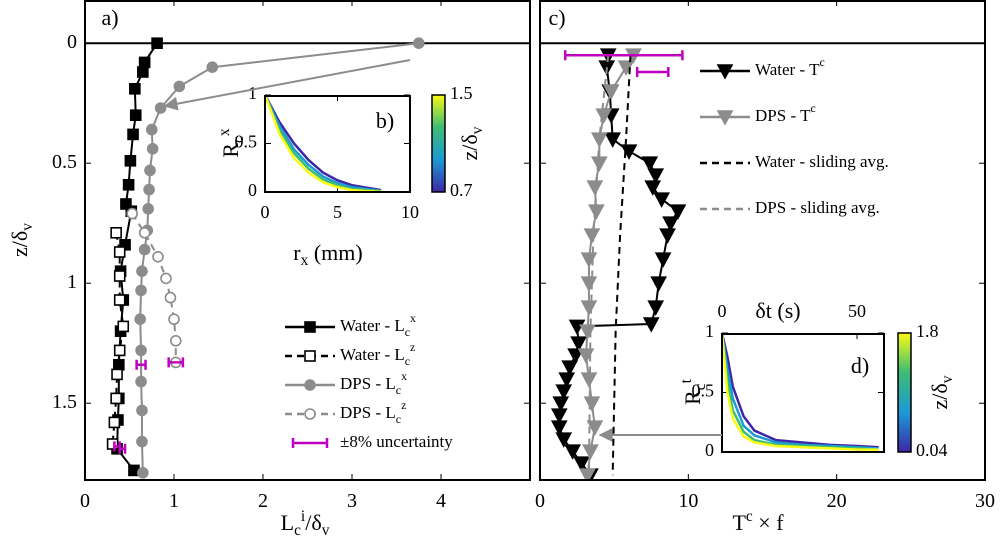 This screenshot has height=550, width=1002. I want to click on x-tick-label: 30, so click(985, 501).